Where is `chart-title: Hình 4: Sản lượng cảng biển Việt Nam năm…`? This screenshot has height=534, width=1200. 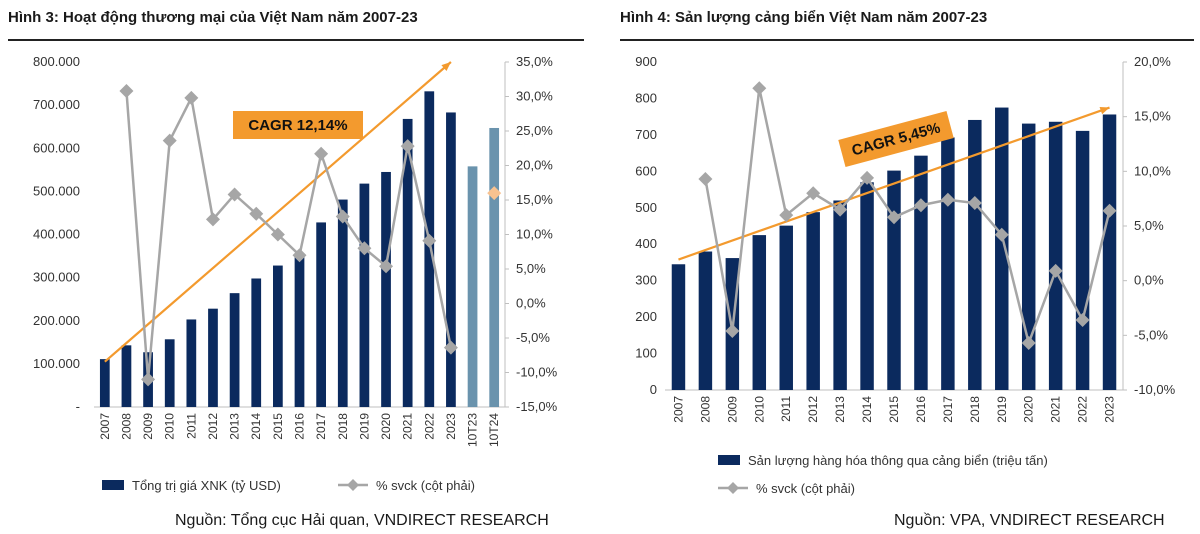
chart-title: Hình 4: Sản lượng cảng biển Việt Nam năm… is located at coordinates (804, 17).